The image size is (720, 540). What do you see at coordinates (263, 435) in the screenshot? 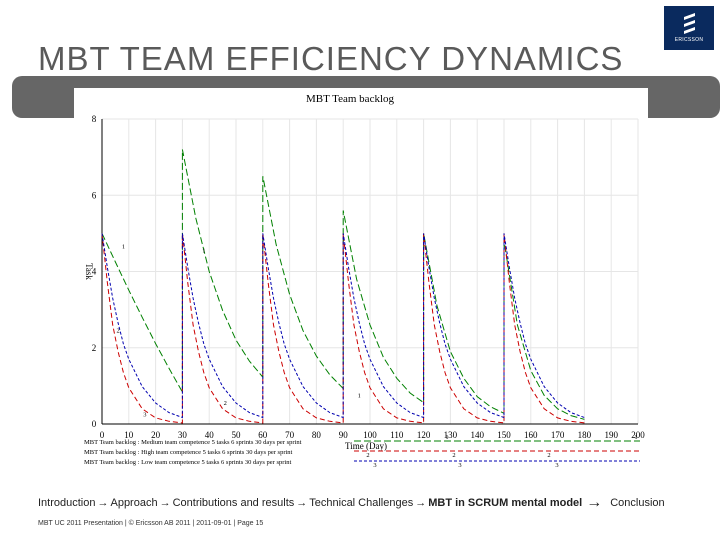
I see `x-tick-label: 60` at bounding box center [263, 435].